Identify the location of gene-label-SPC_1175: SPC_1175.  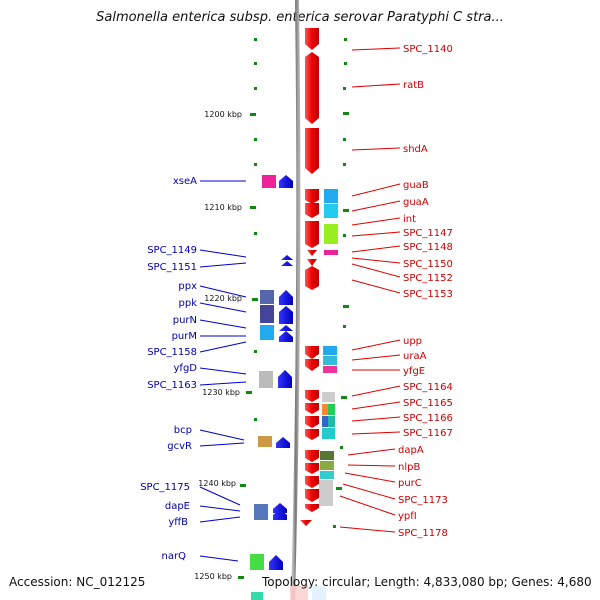
(165, 487).